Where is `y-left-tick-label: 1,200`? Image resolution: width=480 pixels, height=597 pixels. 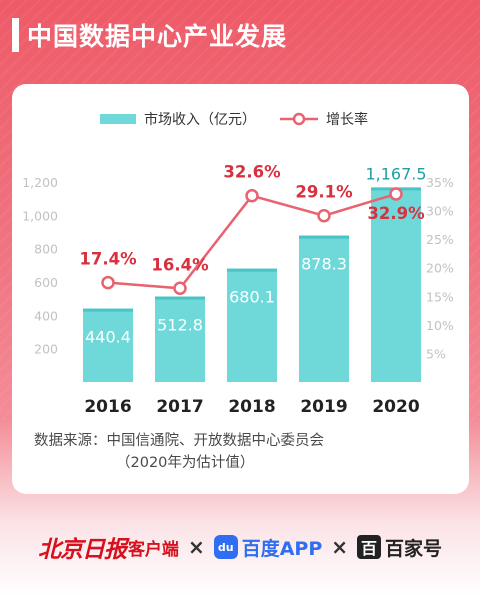
y-left-tick-label: 1,200 is located at coordinates (40, 182).